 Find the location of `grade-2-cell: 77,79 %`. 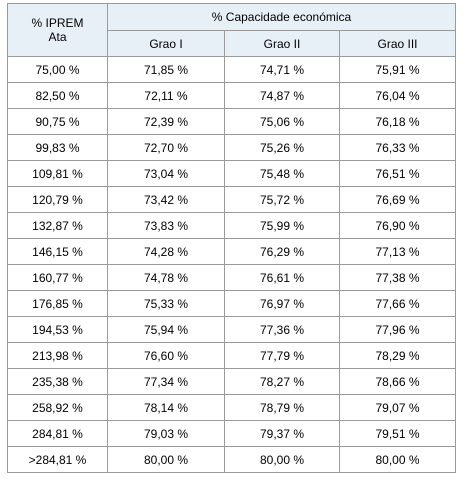

grade-2-cell: 77,79 % is located at coordinates (282, 355).